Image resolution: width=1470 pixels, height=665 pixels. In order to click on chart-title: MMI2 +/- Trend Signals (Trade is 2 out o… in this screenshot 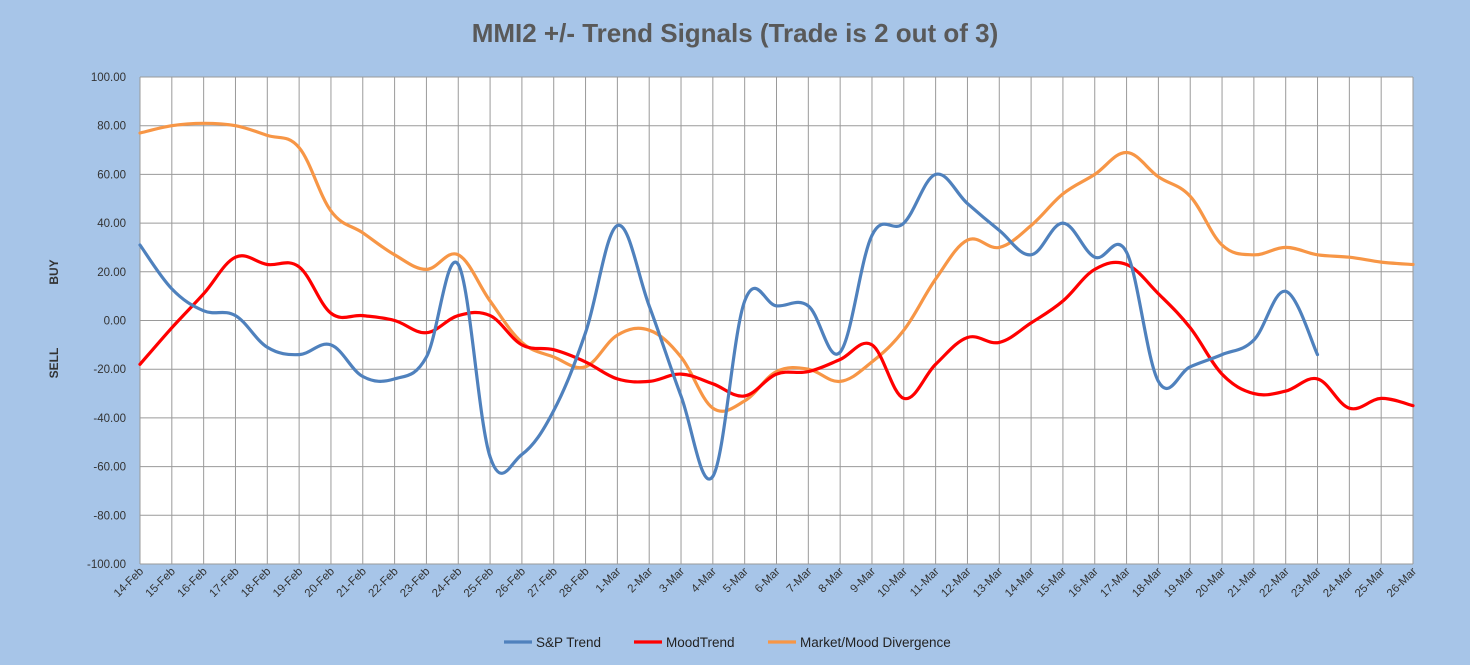, I will do `click(735, 33)`.